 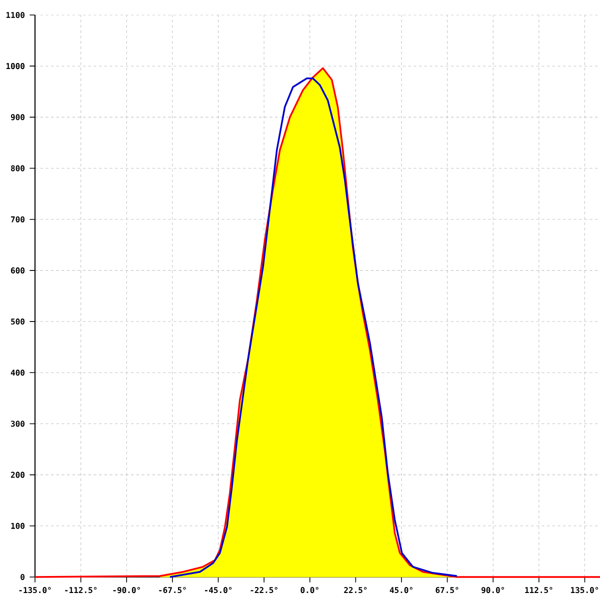 What do you see at coordinates (17, 373) in the screenshot?
I see `y-tick-label: 400` at bounding box center [17, 373].